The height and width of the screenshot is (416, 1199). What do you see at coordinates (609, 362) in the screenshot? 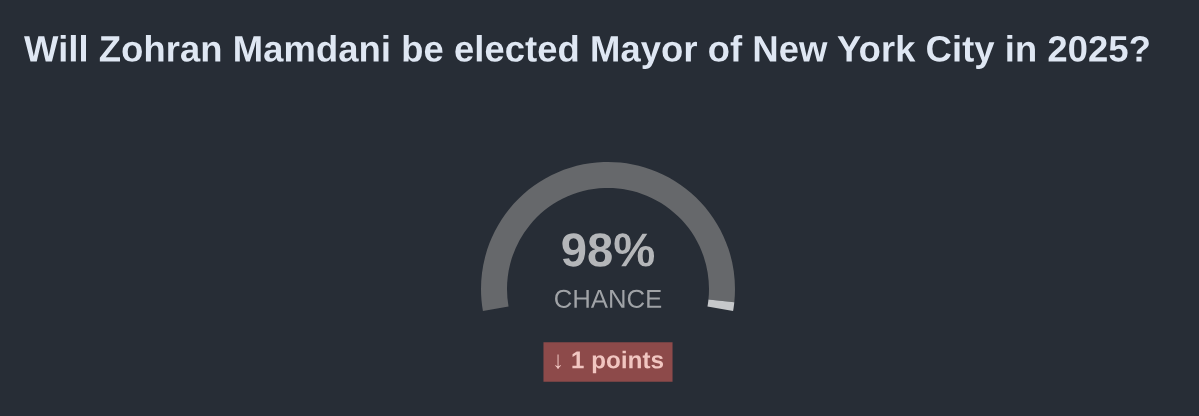
I see `text: ↓ 1 points` at bounding box center [609, 362].